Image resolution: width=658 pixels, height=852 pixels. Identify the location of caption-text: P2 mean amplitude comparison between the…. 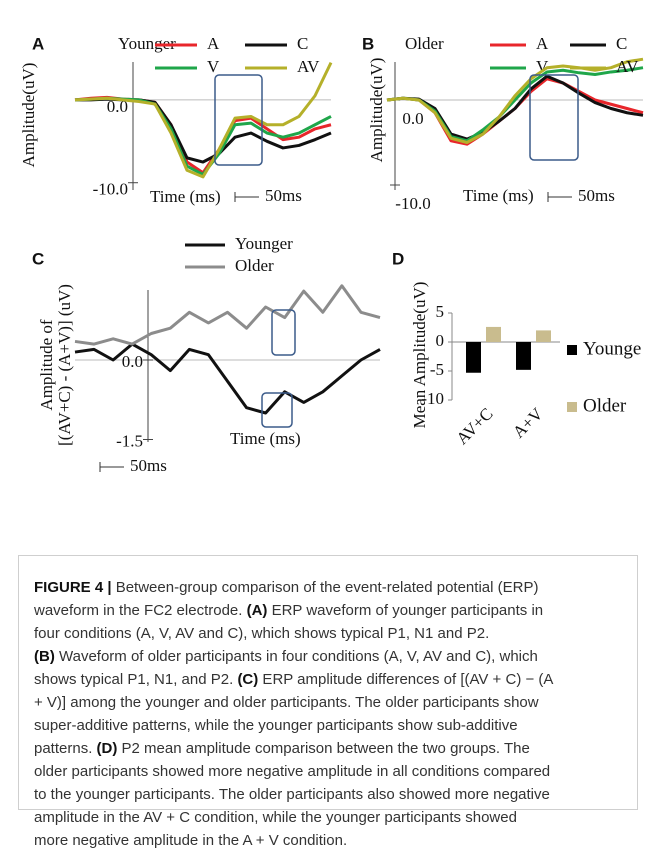
(323, 748).